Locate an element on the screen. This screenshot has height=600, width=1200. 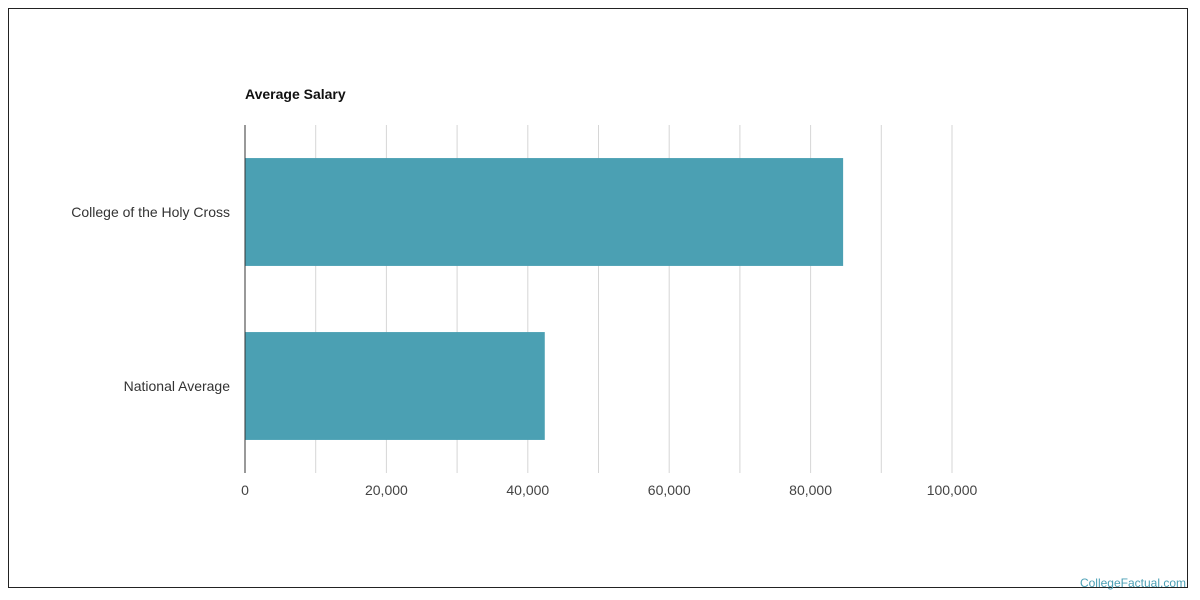
x-tick-label: 0 is located at coordinates (245, 490).